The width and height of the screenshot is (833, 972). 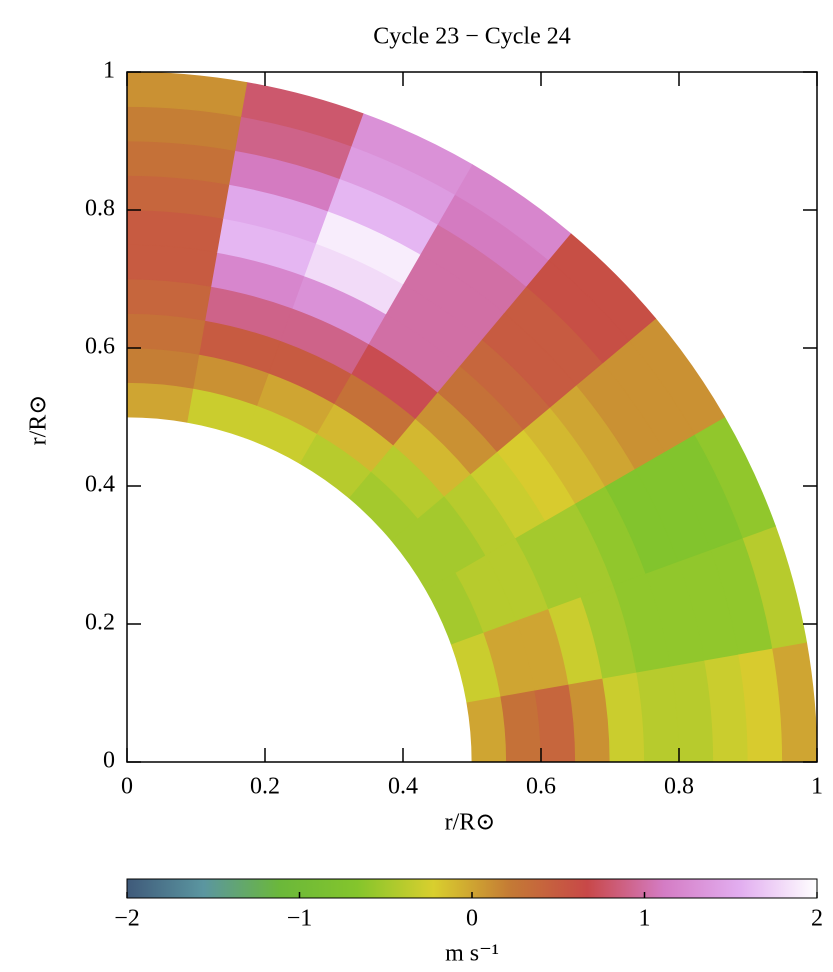 What do you see at coordinates (403, 787) in the screenshot?
I see `x-tick-label: 0.4` at bounding box center [403, 787].